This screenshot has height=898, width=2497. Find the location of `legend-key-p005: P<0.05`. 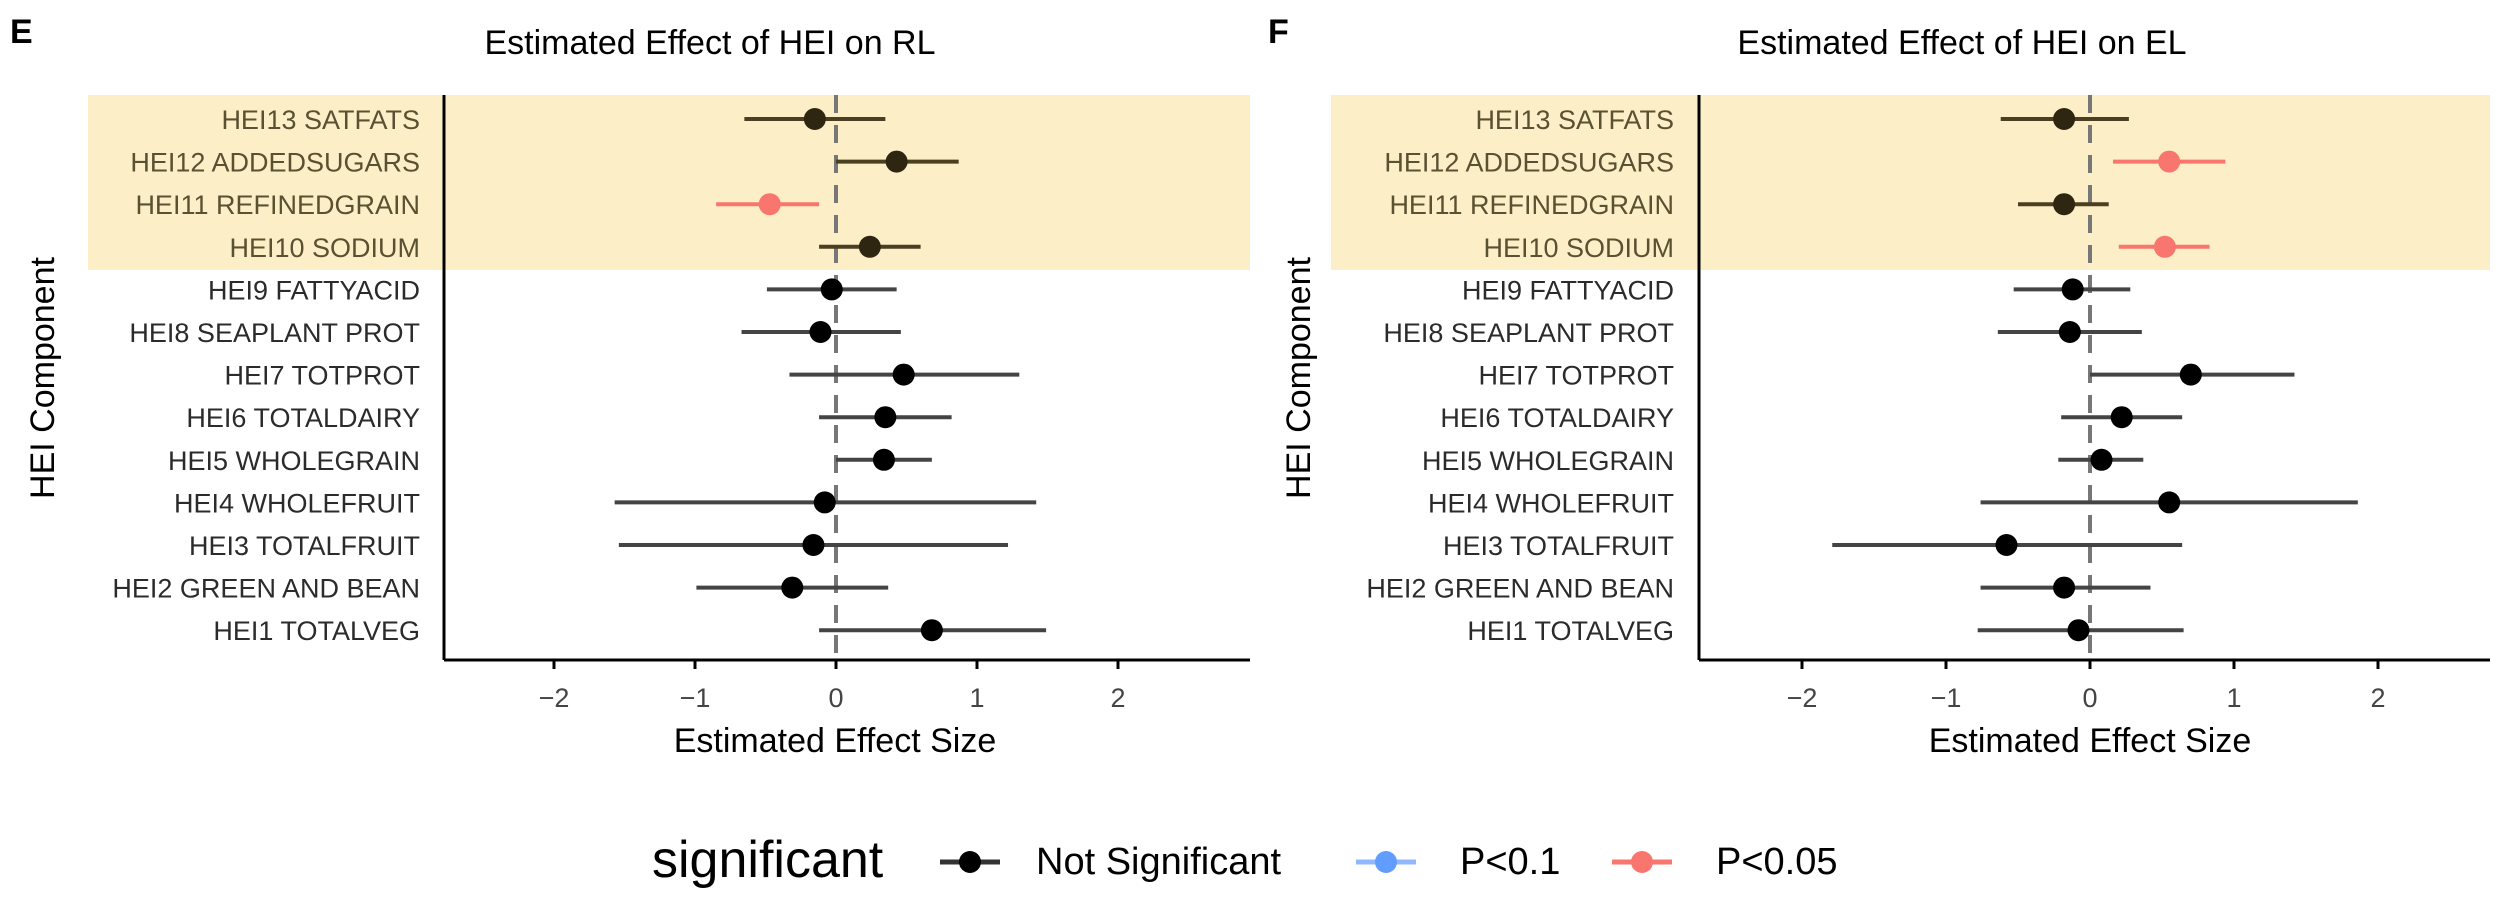

legend-key-p005: P<0.05 is located at coordinates (1725, 862).